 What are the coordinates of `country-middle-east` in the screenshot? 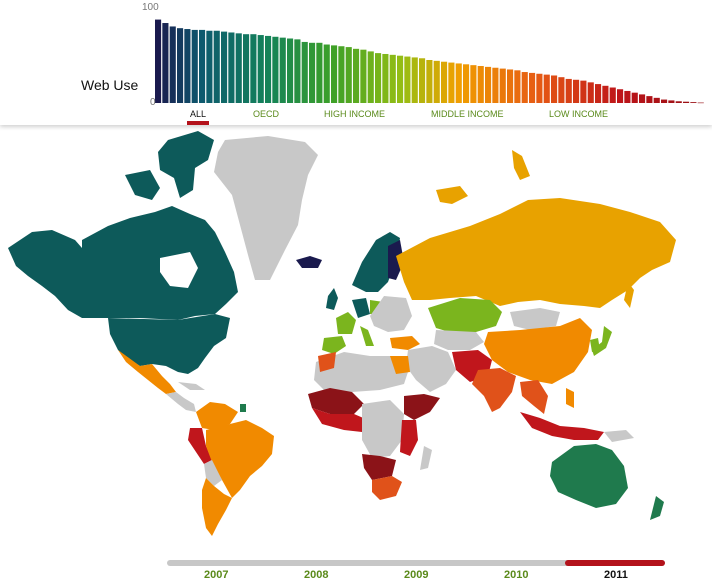 It's located at (431, 369).